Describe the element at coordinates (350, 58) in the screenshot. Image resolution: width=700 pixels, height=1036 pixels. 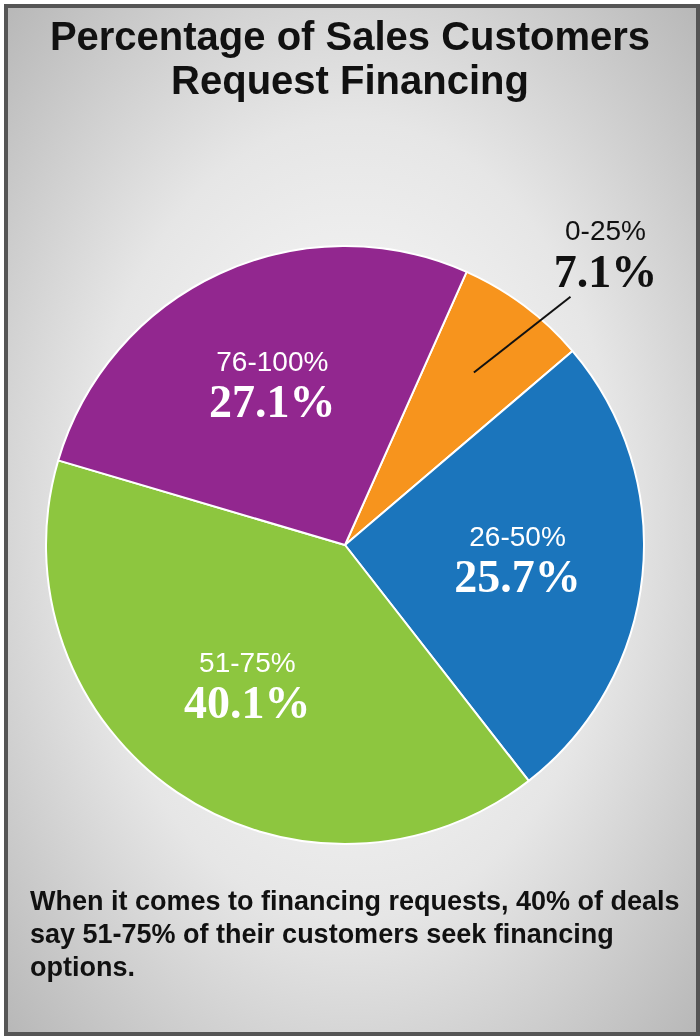
I see `chart-title: Percentage of Sales Customers Request Financing` at that location.